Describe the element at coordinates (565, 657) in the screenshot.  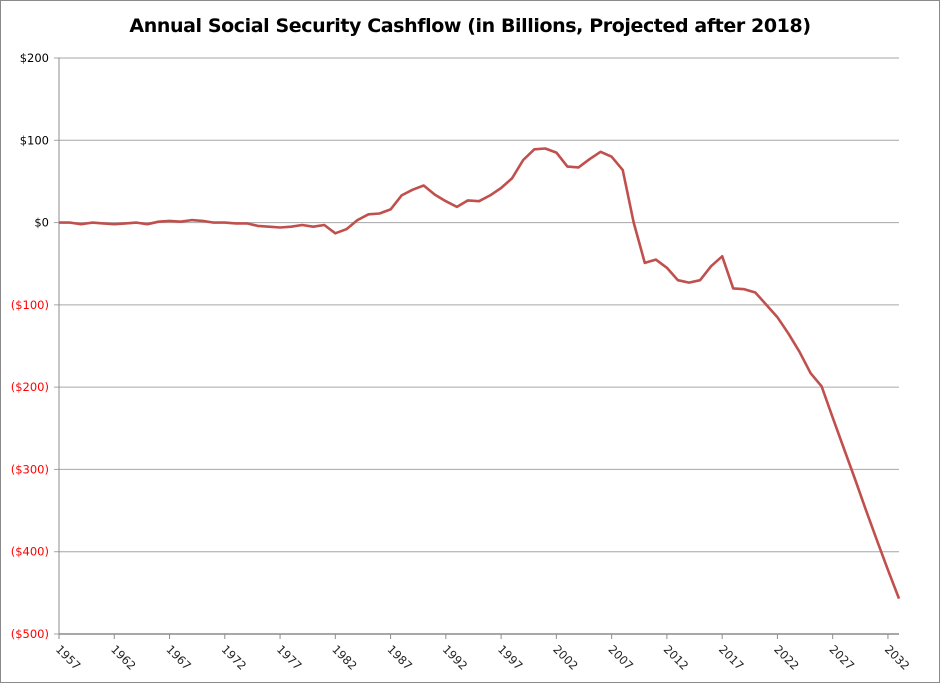
I see `x-tick-label: 2002` at that location.